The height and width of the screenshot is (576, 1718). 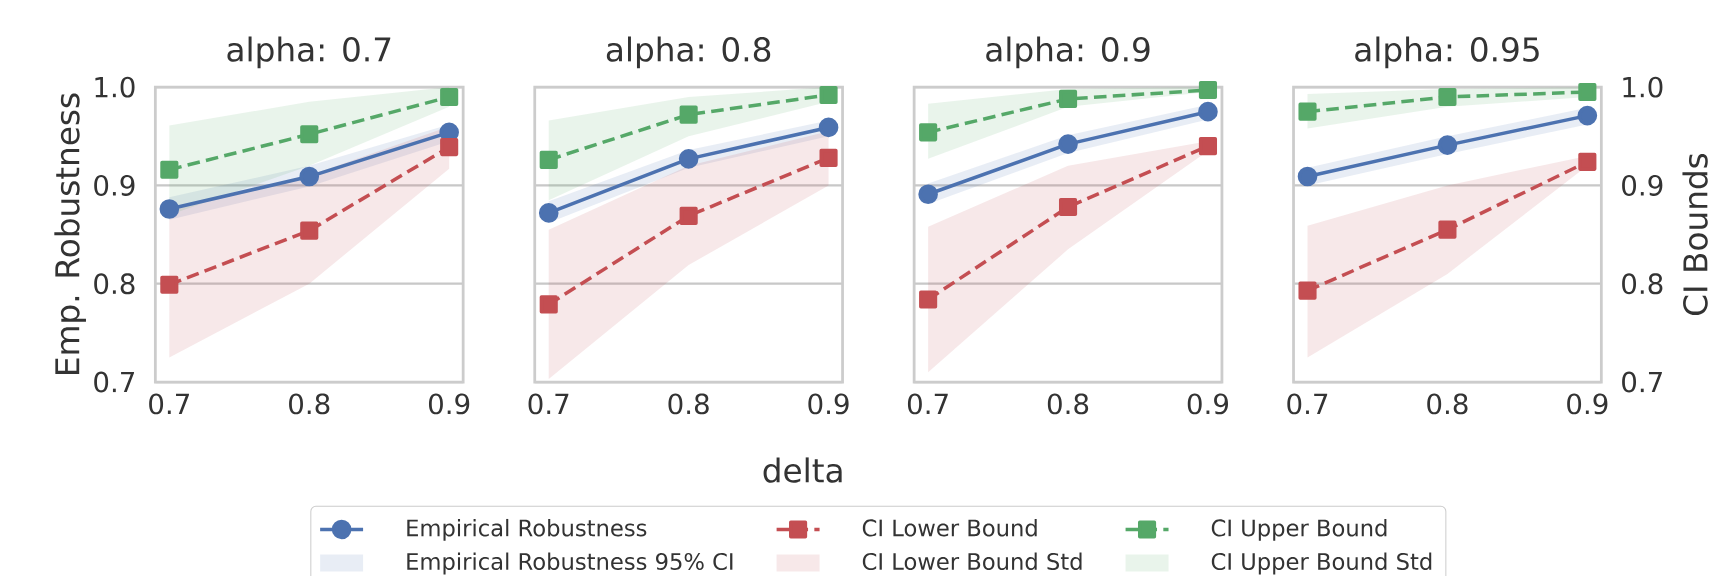 What do you see at coordinates (1695, 234) in the screenshot?
I see `y2-axis-title: CI Bounds` at bounding box center [1695, 234].